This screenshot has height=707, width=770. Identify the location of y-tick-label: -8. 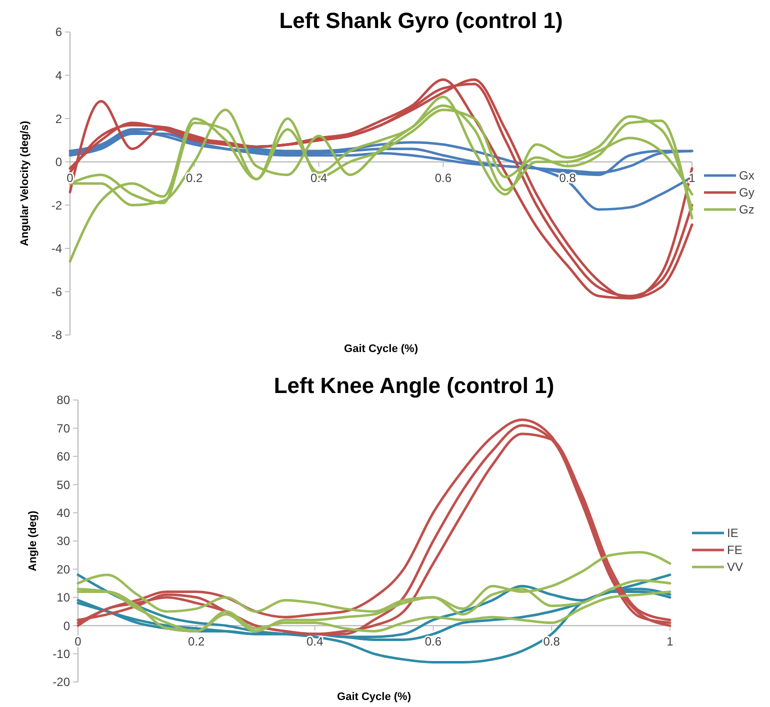
(56, 335).